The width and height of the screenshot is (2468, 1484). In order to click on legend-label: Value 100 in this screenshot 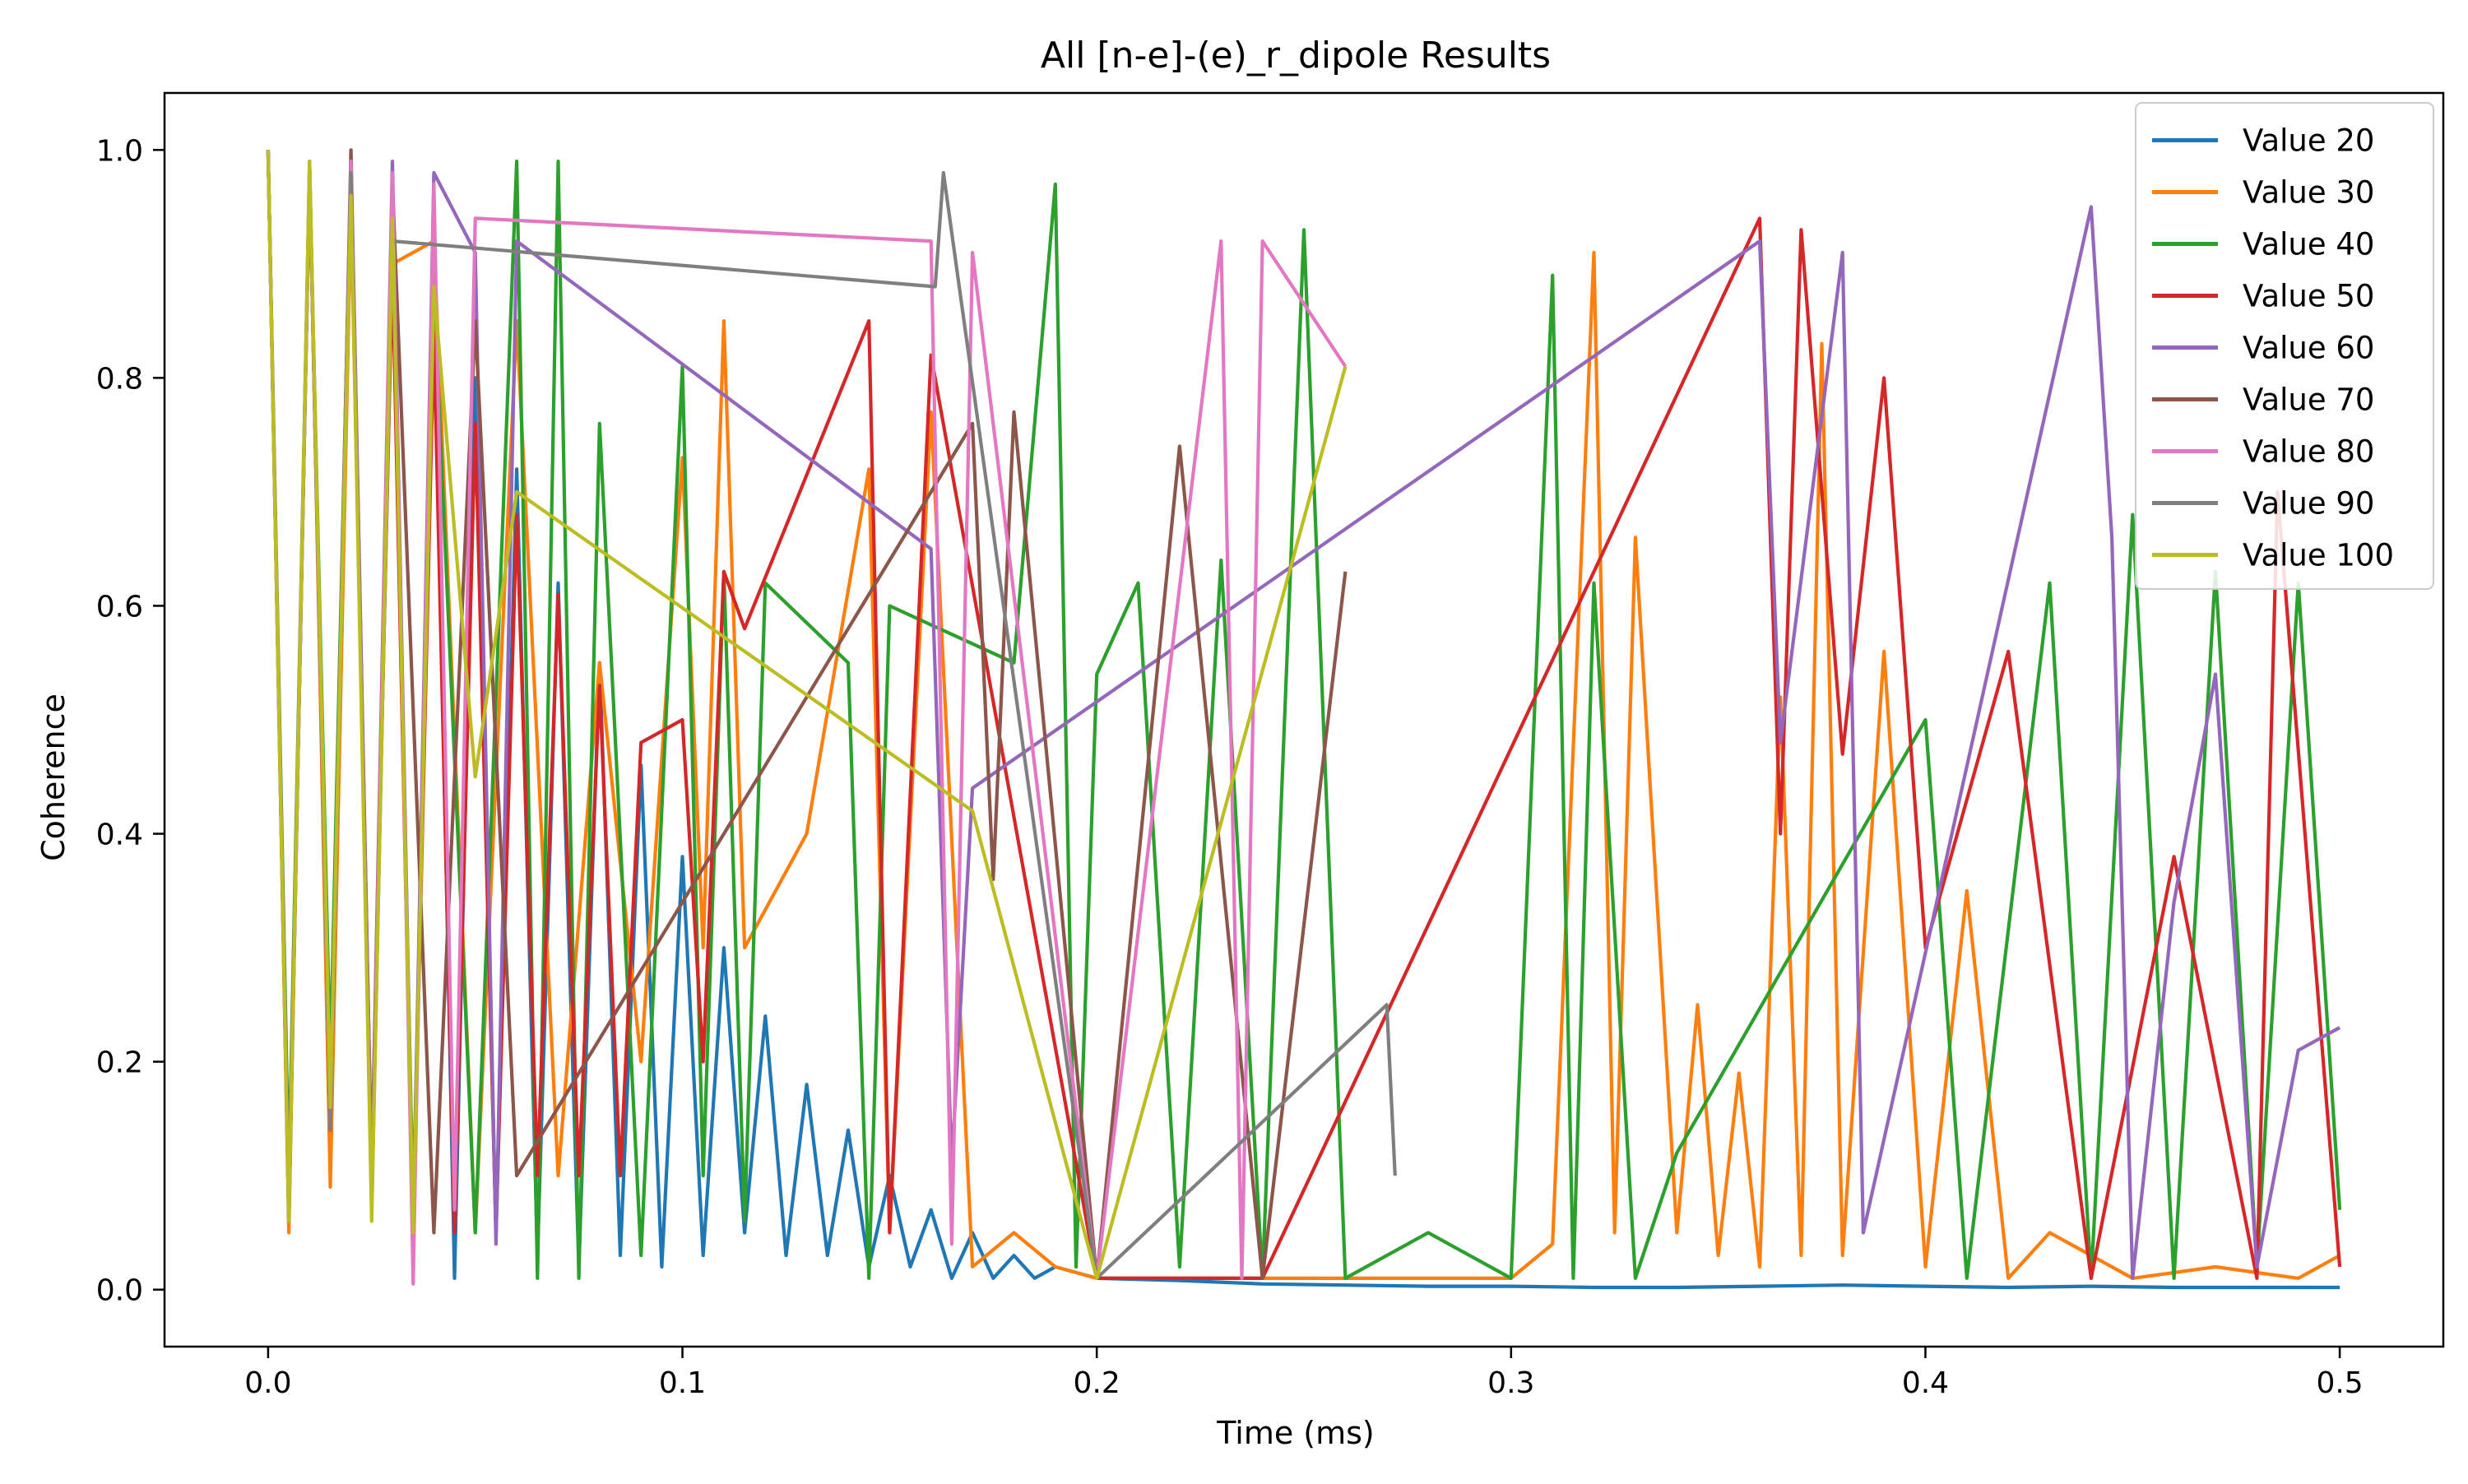, I will do `click(2318, 555)`.